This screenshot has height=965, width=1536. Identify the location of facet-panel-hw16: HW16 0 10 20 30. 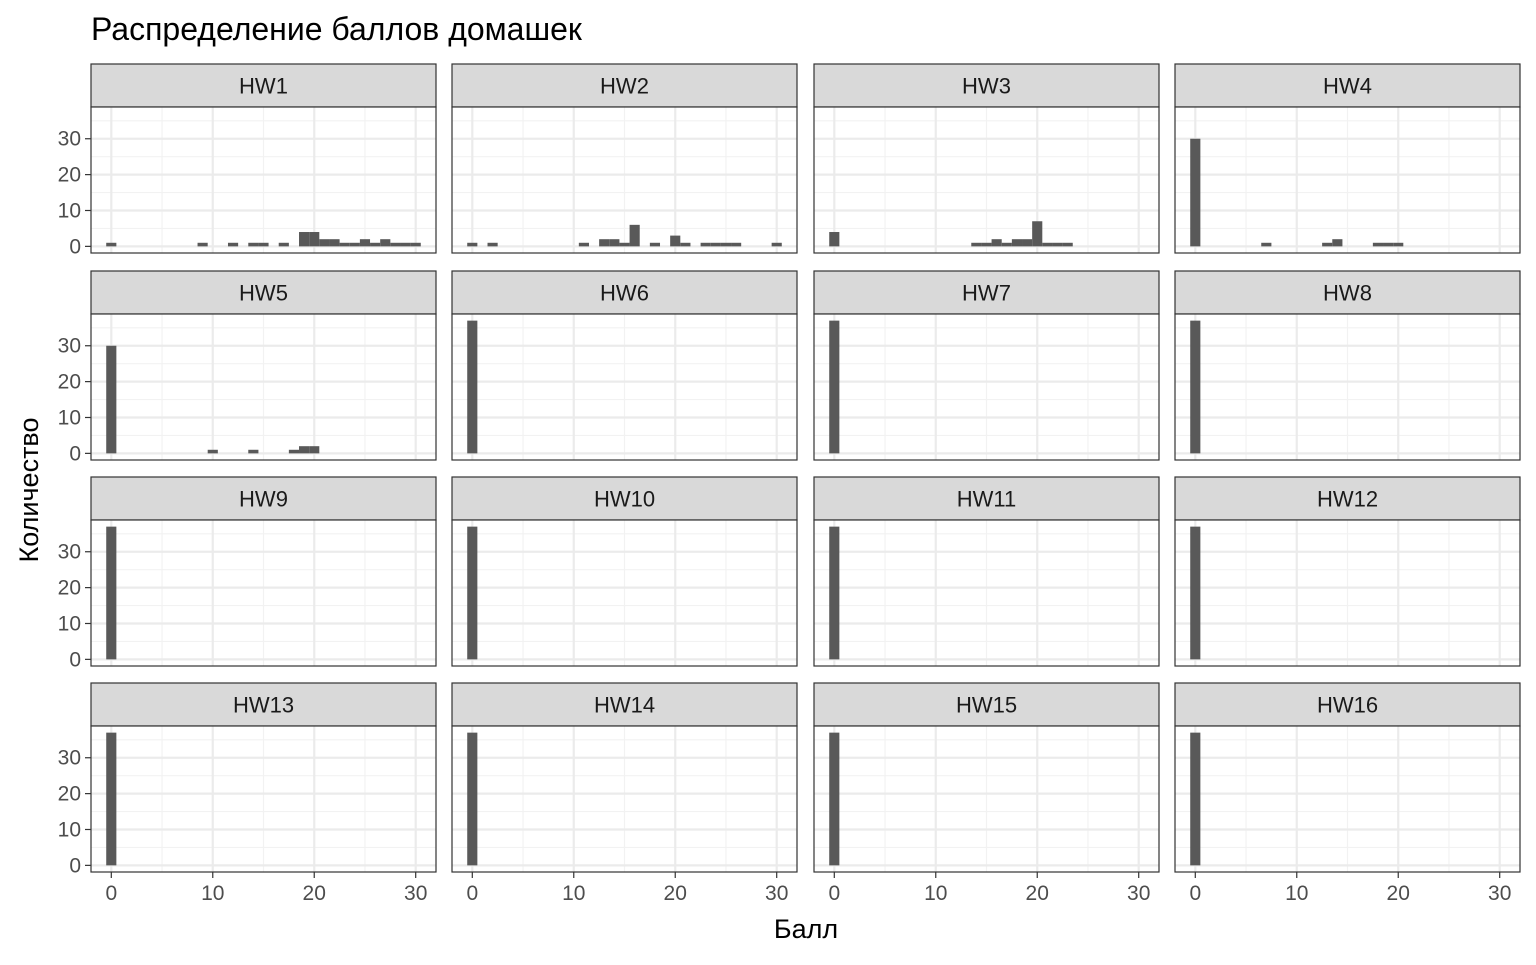
(1347, 793).